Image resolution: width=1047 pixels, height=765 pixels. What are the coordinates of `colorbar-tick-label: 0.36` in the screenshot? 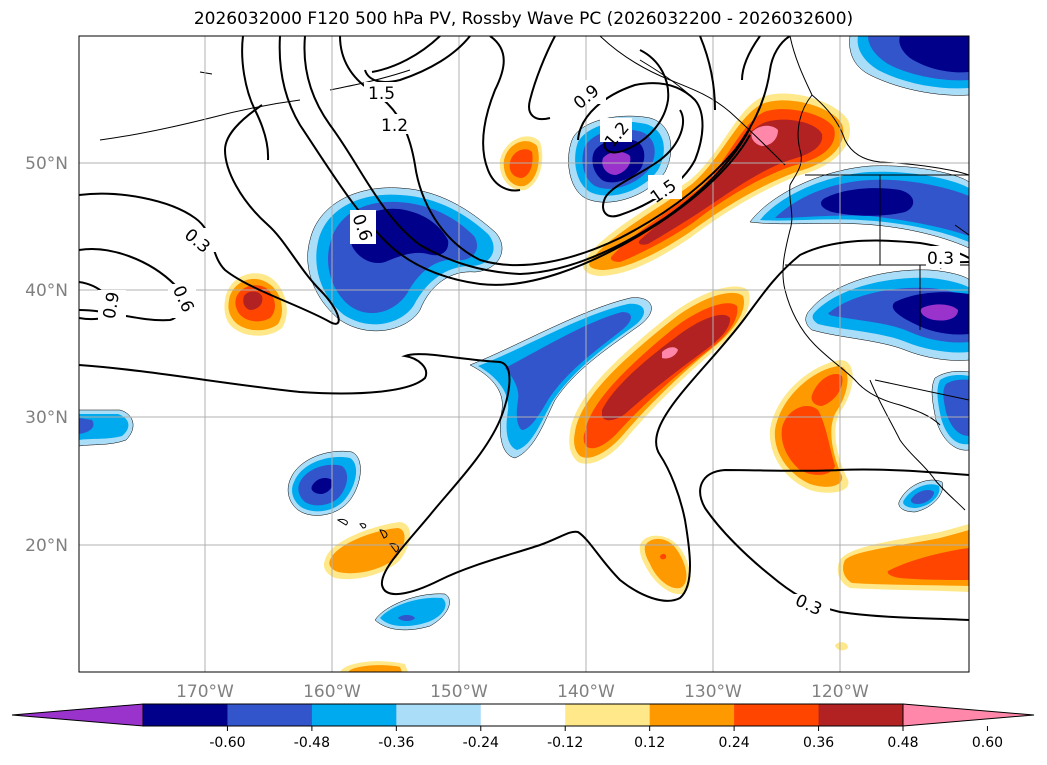 It's located at (818, 743).